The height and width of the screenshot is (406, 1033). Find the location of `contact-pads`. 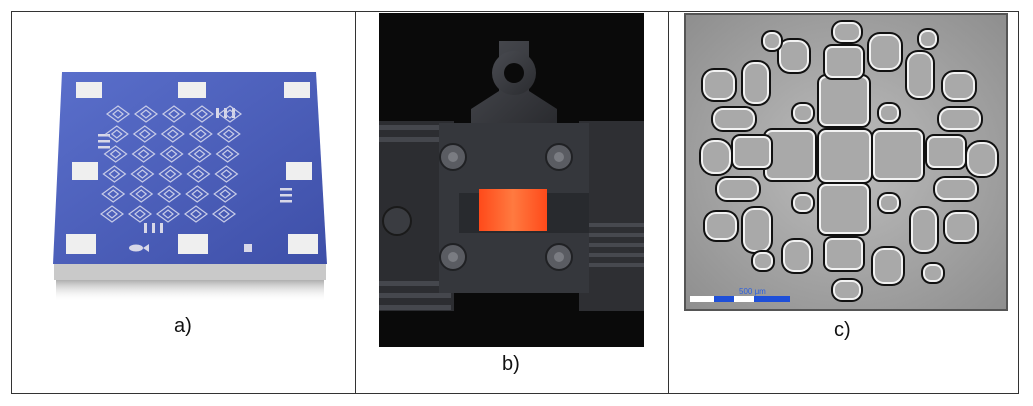

contact-pads is located at coordinates (192, 168).